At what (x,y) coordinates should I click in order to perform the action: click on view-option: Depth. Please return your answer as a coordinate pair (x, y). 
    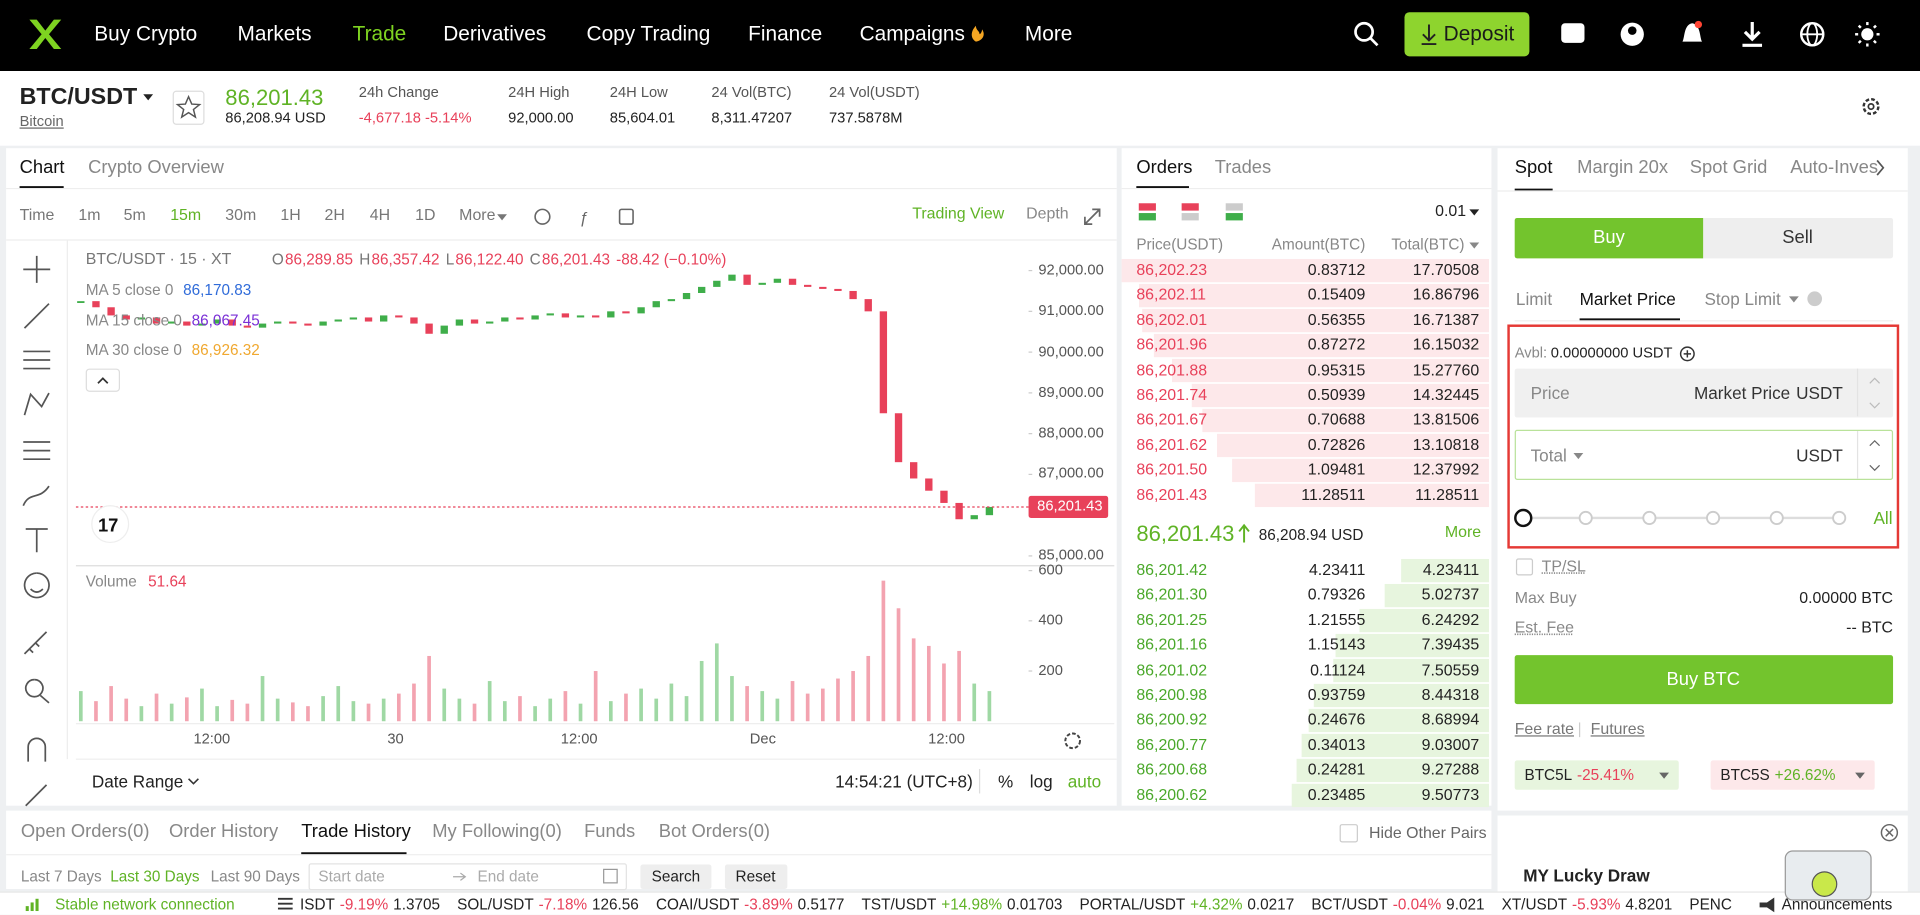
    Looking at the image, I should click on (1047, 213).